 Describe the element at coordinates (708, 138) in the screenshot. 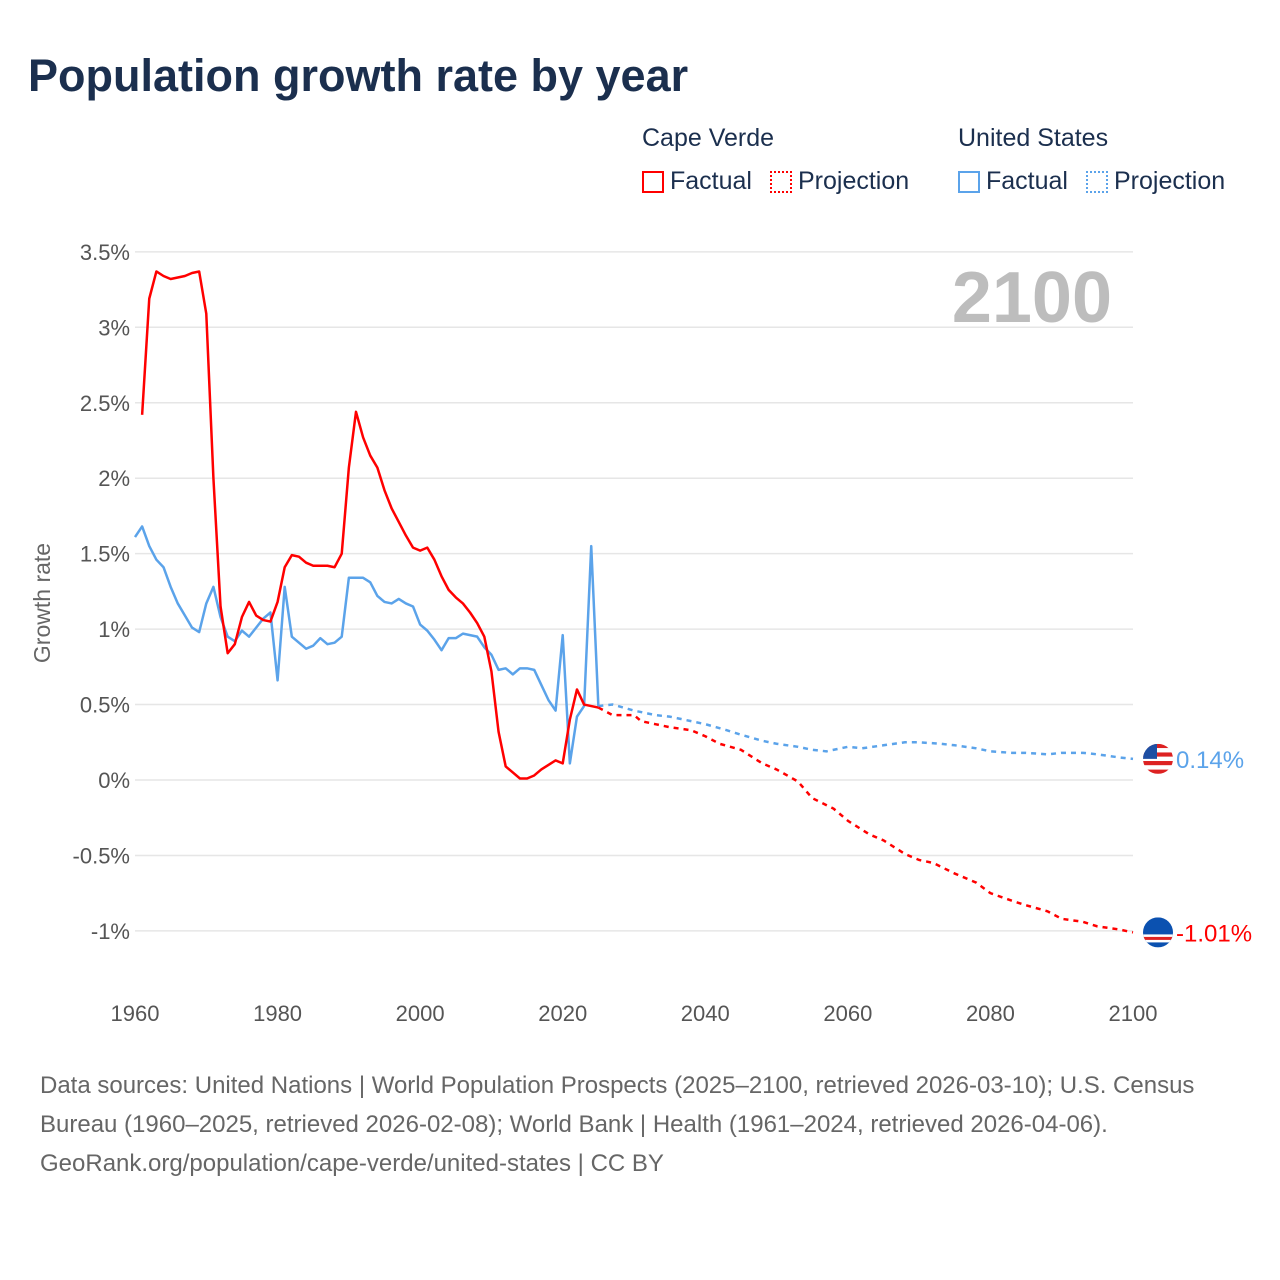

I see `legend-group-name: Cape Verde` at that location.